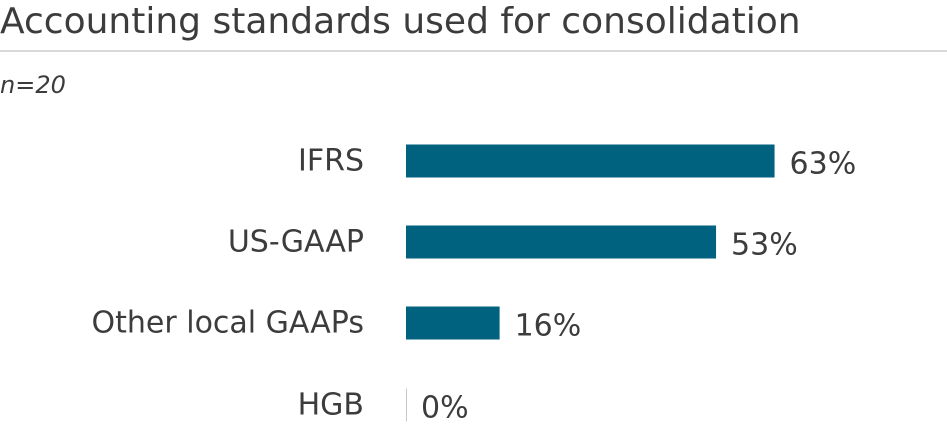 Image resolution: width=947 pixels, height=430 pixels. I want to click on value-label: 53%, so click(764, 245).